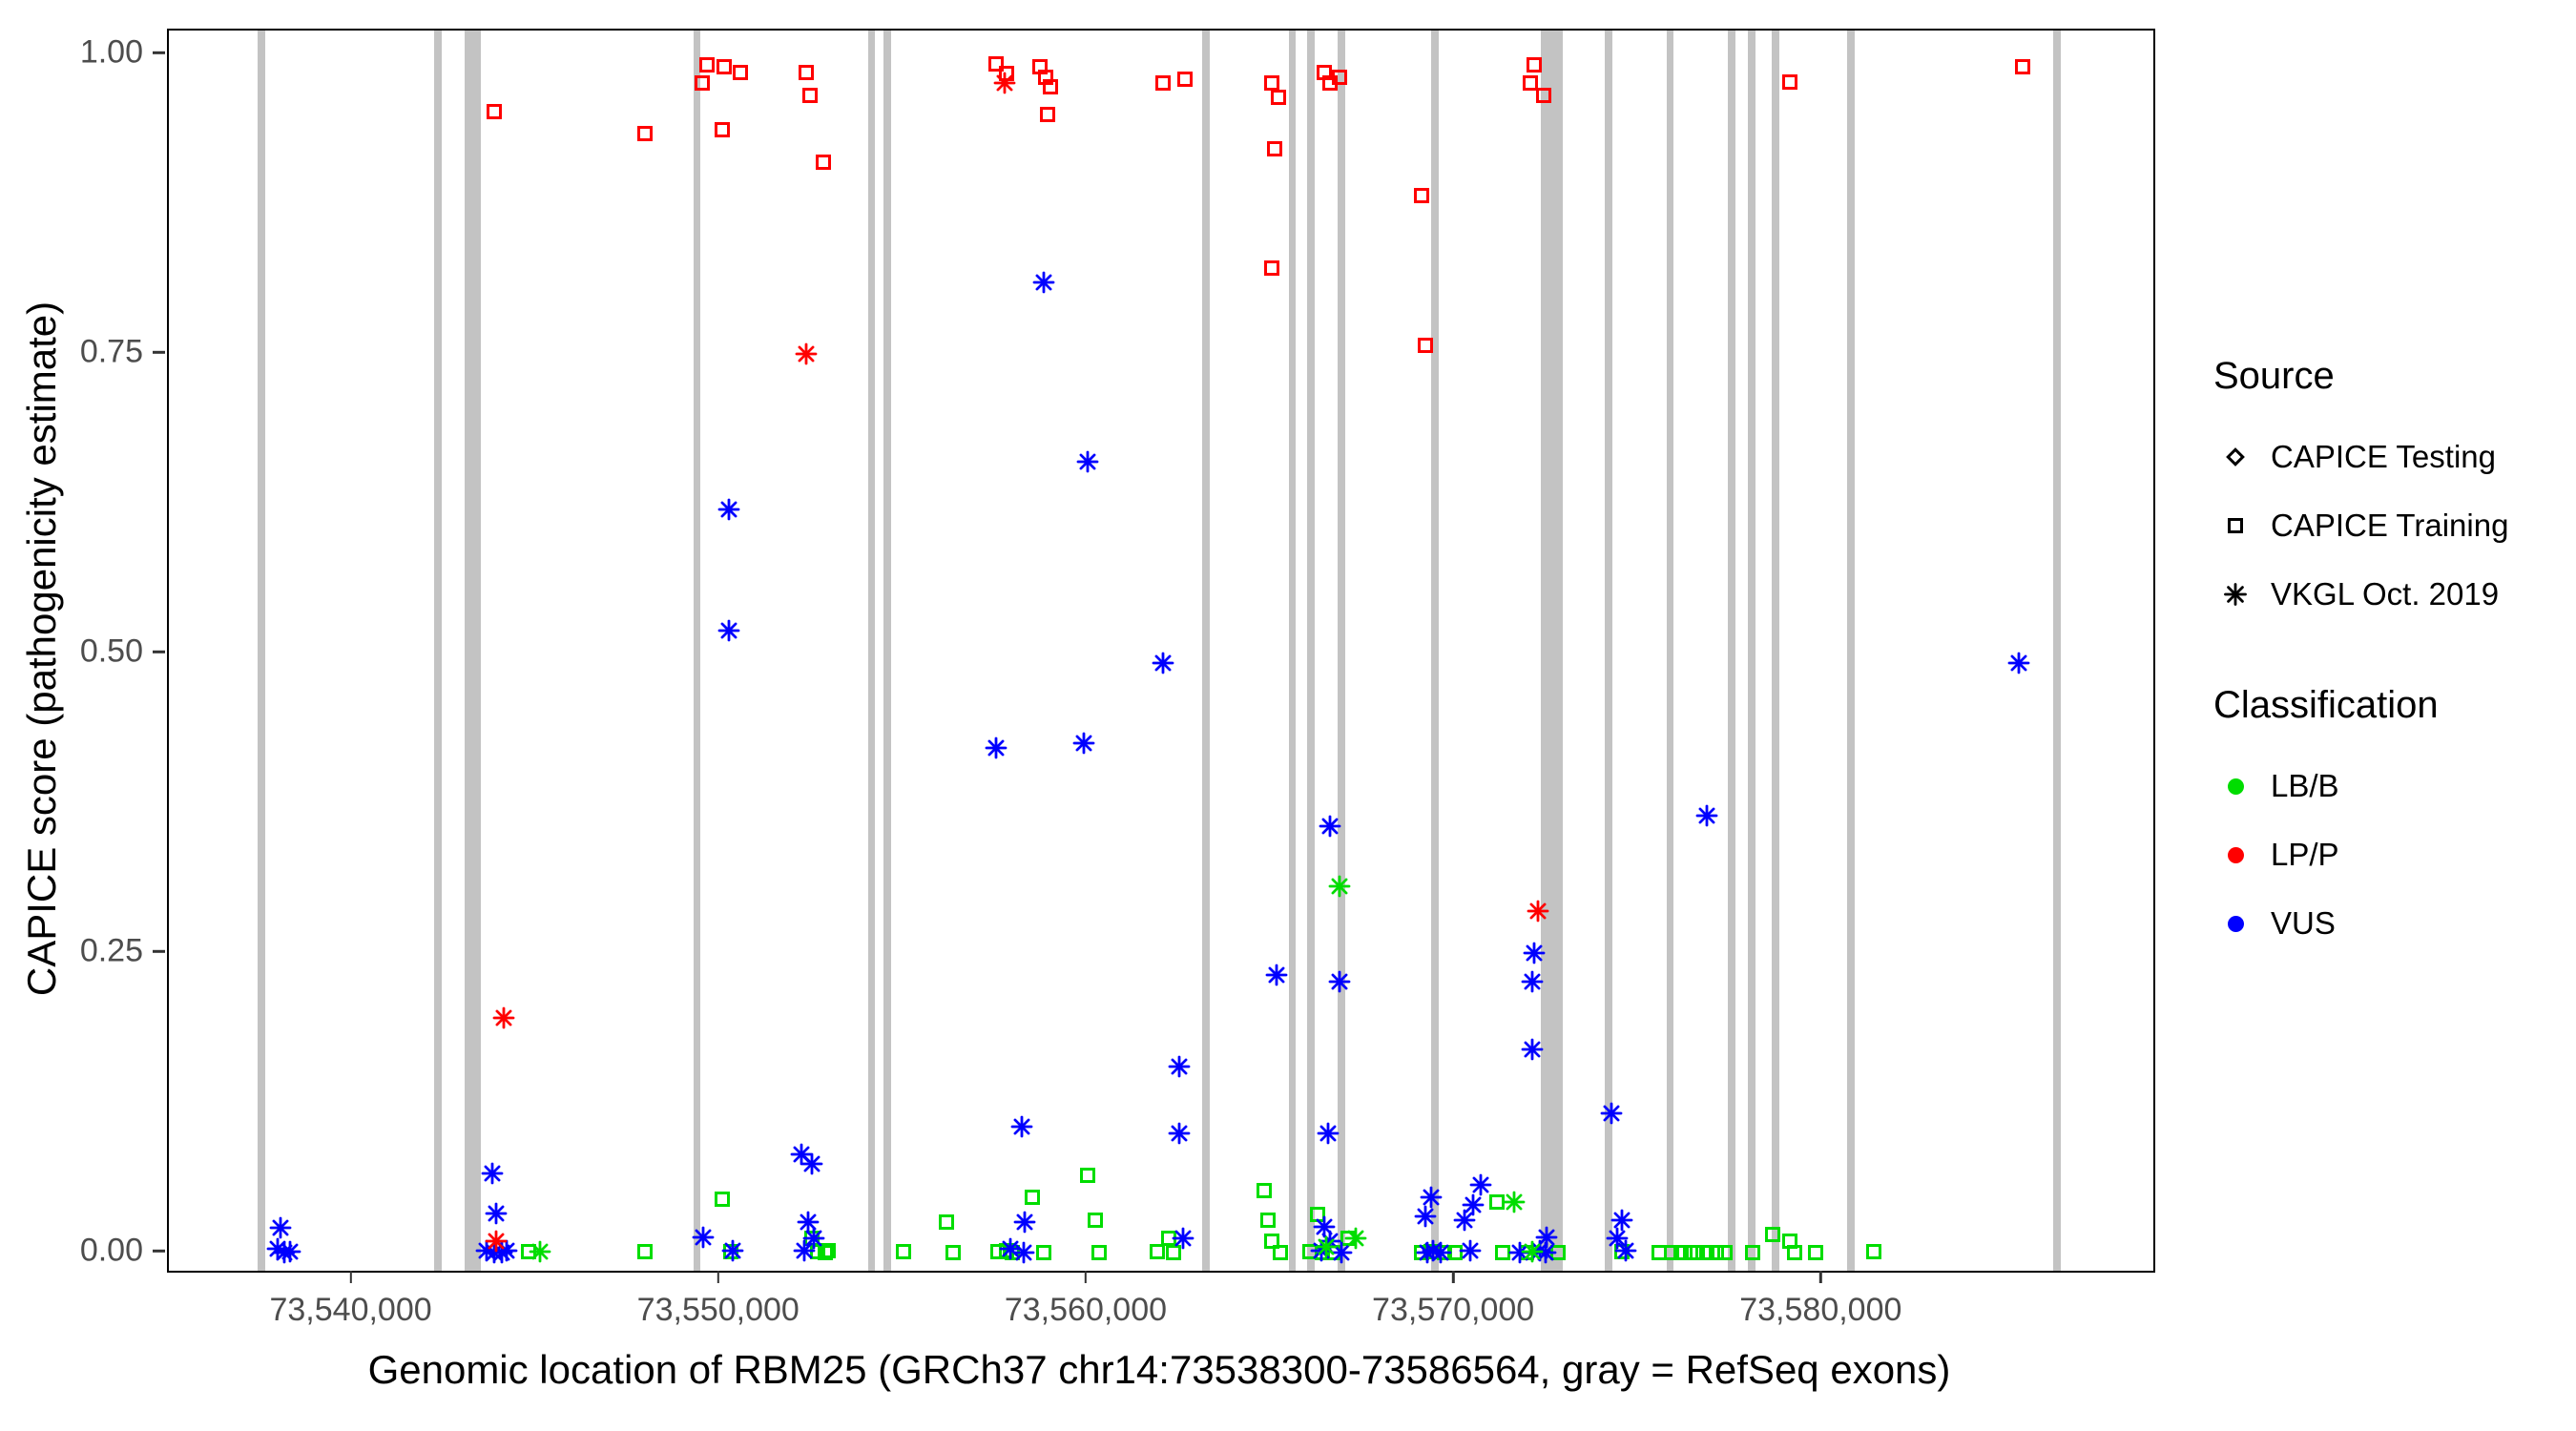  Describe the element at coordinates (2326, 705) in the screenshot. I see `legend-classification-title: Classification` at that location.